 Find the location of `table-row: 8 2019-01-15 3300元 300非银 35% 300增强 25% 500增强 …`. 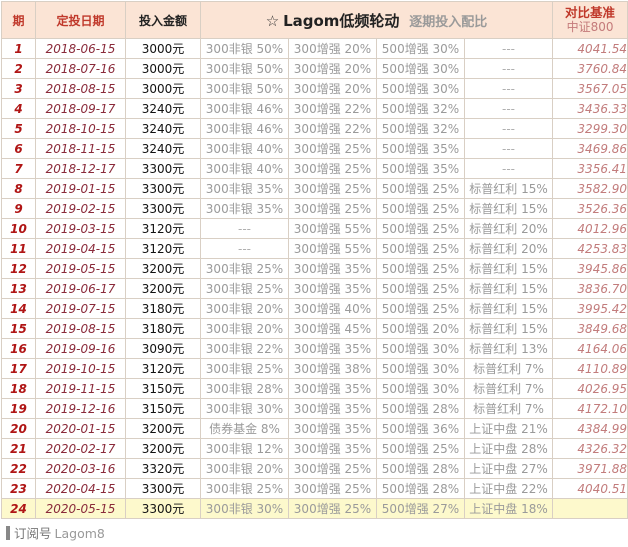

table-row: 8 2019-01-15 3300元 300非银 35% 300增强 25% 500增强 … is located at coordinates (314, 188).